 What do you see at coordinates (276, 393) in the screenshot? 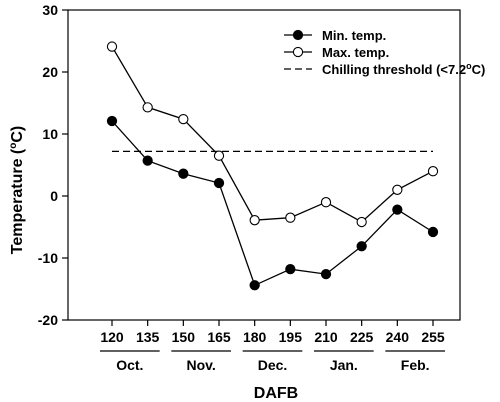
I see `x-axis-title: DAFB` at bounding box center [276, 393].